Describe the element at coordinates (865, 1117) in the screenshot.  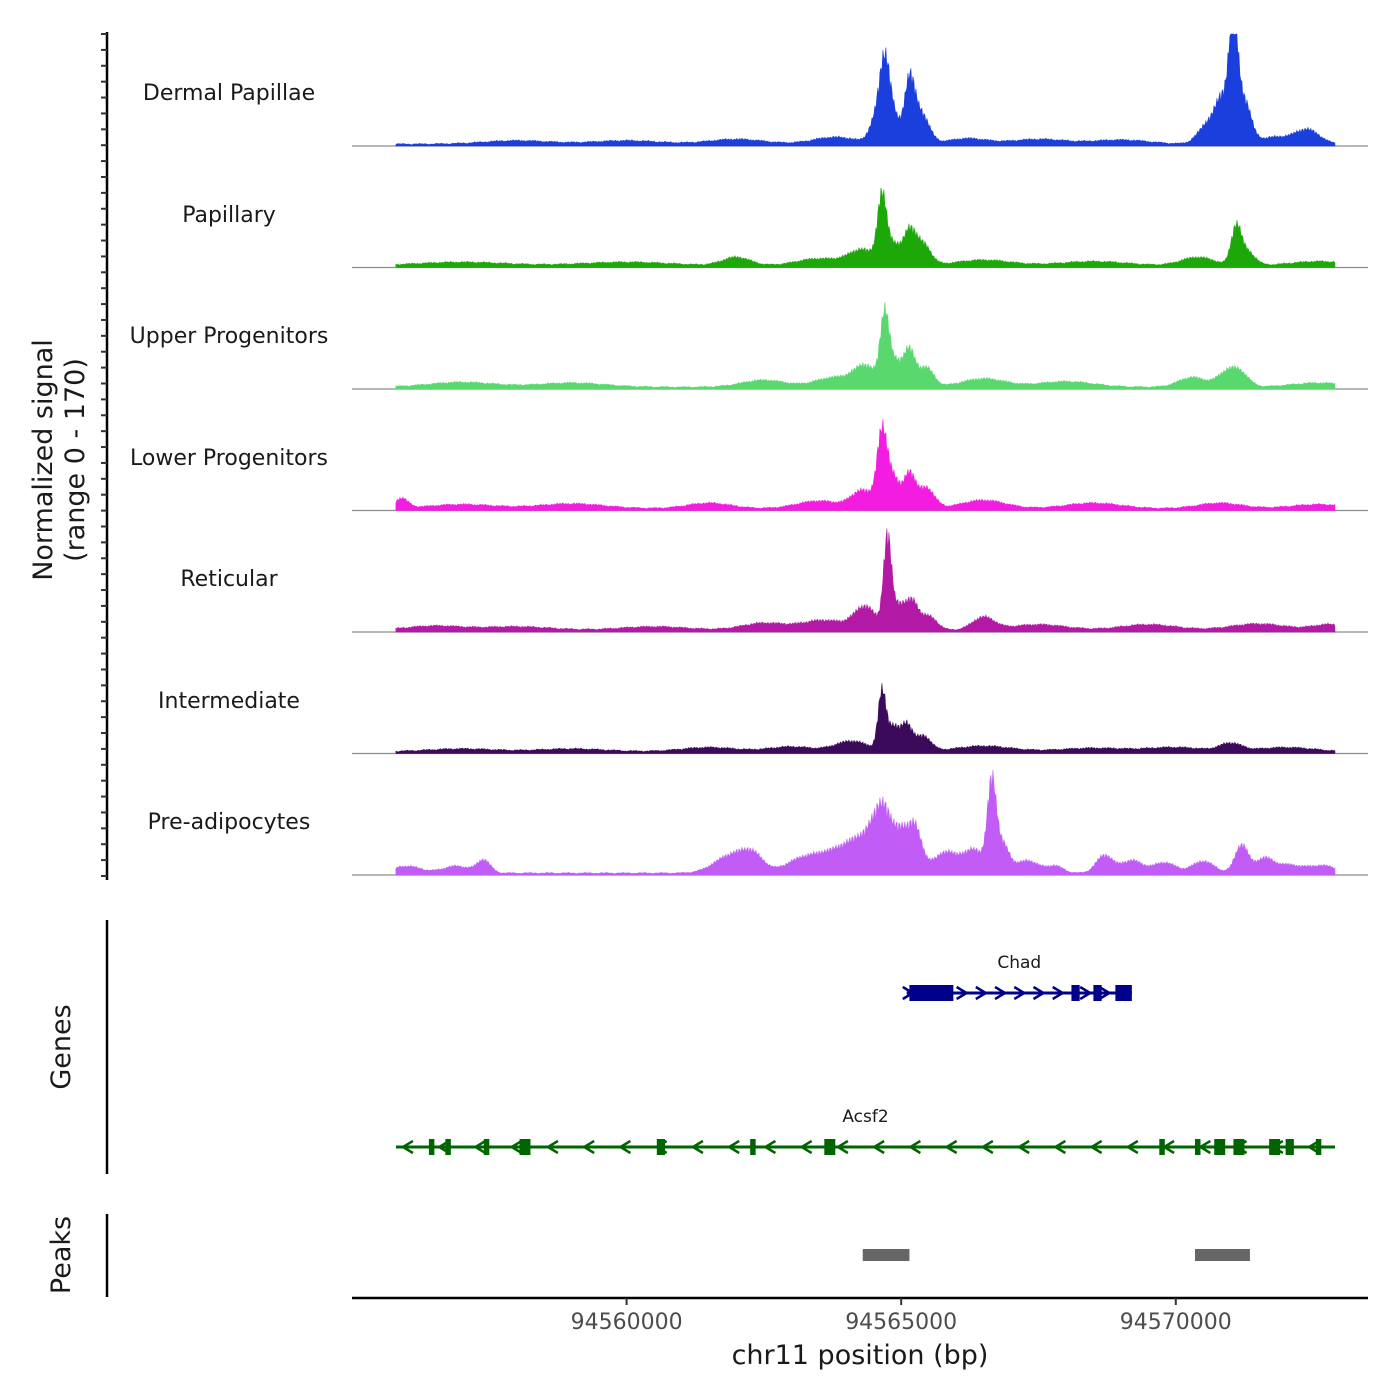
I see `gene-name-label: Acsf2` at that location.